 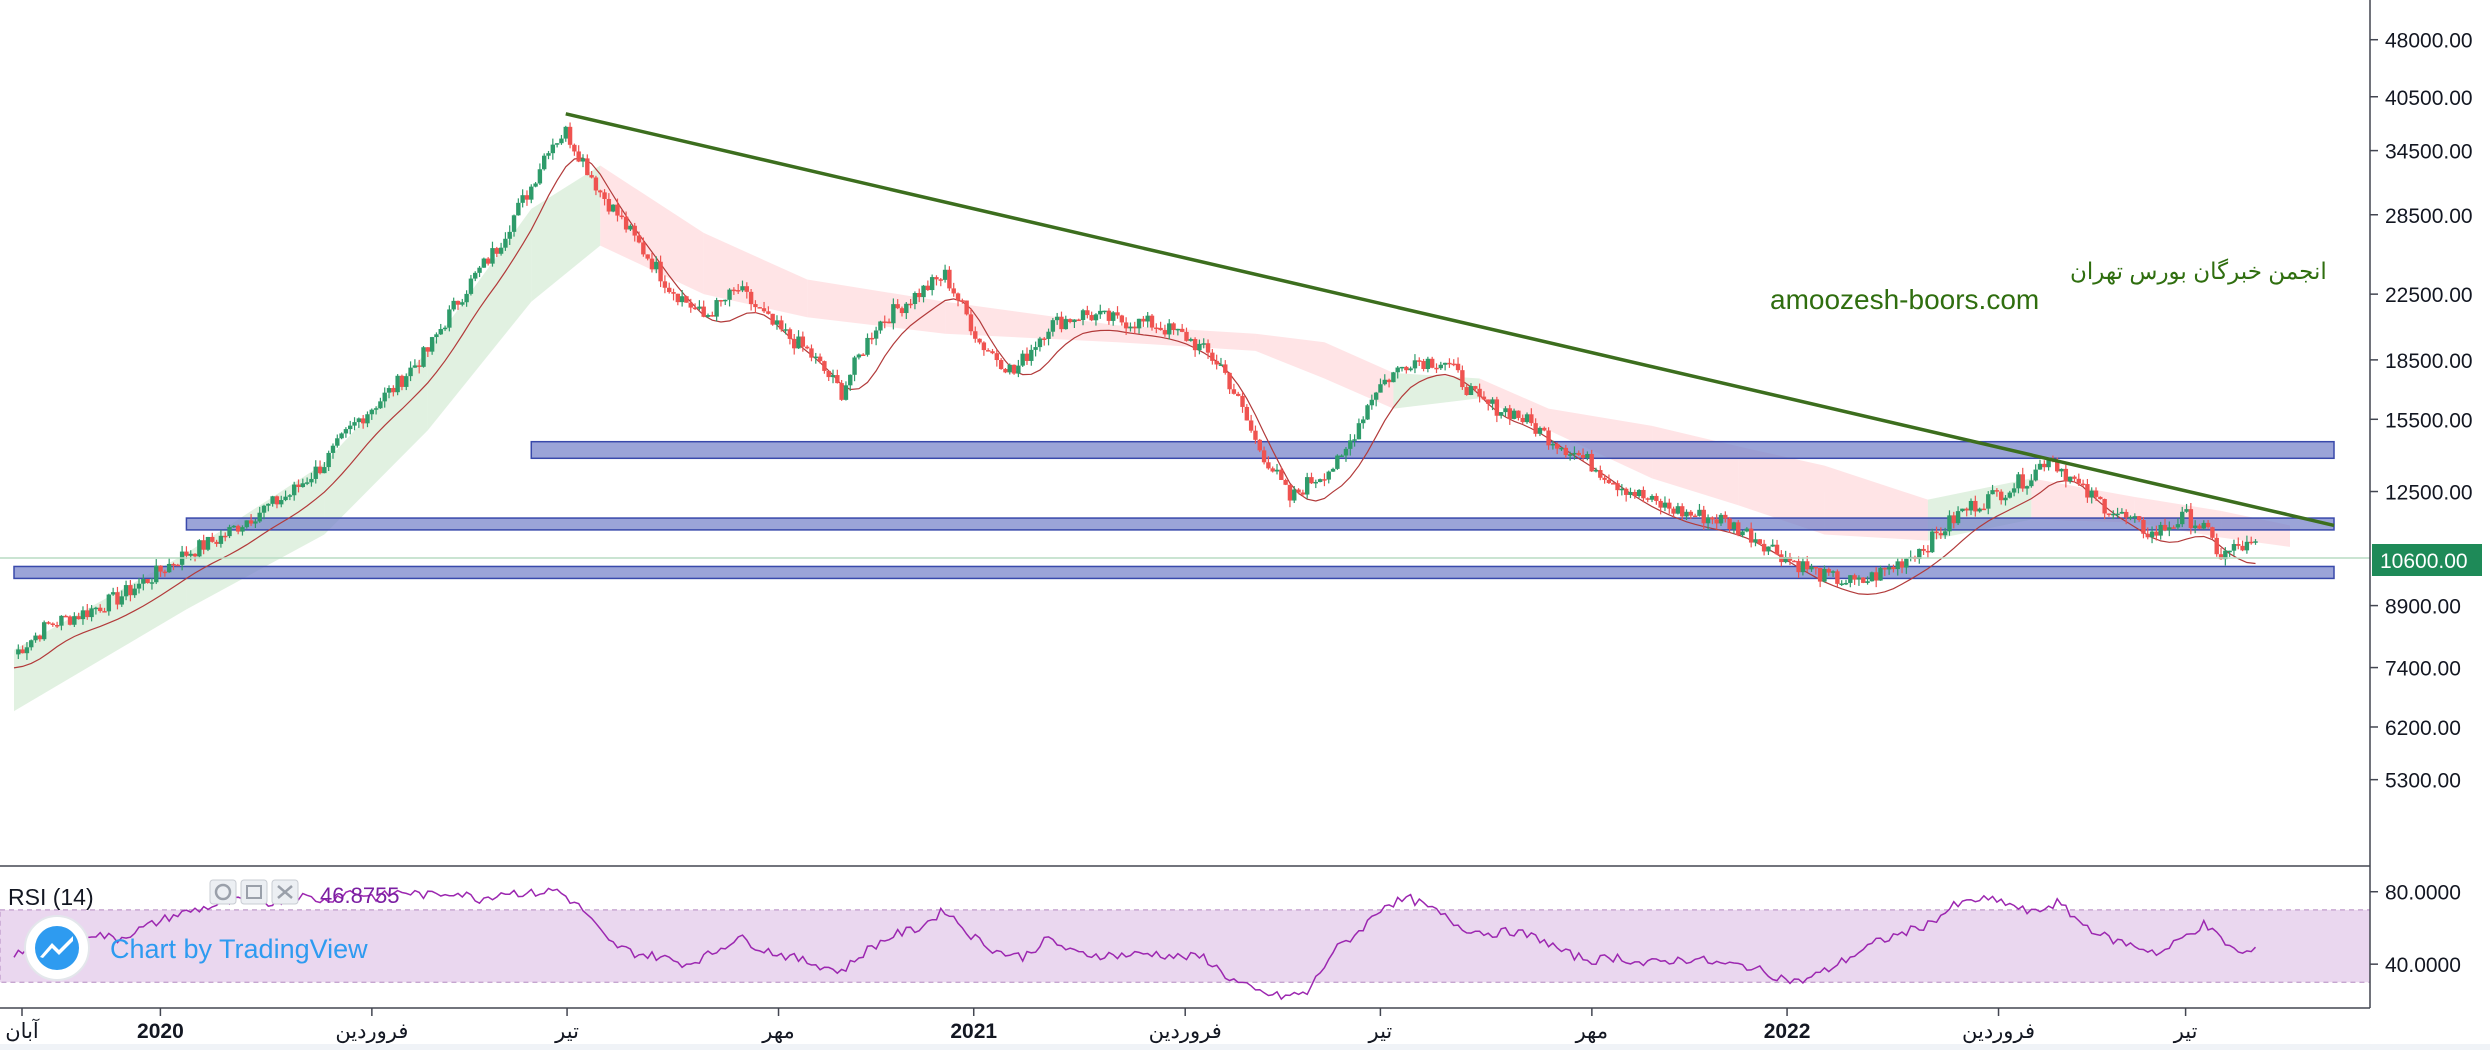 I want to click on settings-icon, so click(x=223, y=892).